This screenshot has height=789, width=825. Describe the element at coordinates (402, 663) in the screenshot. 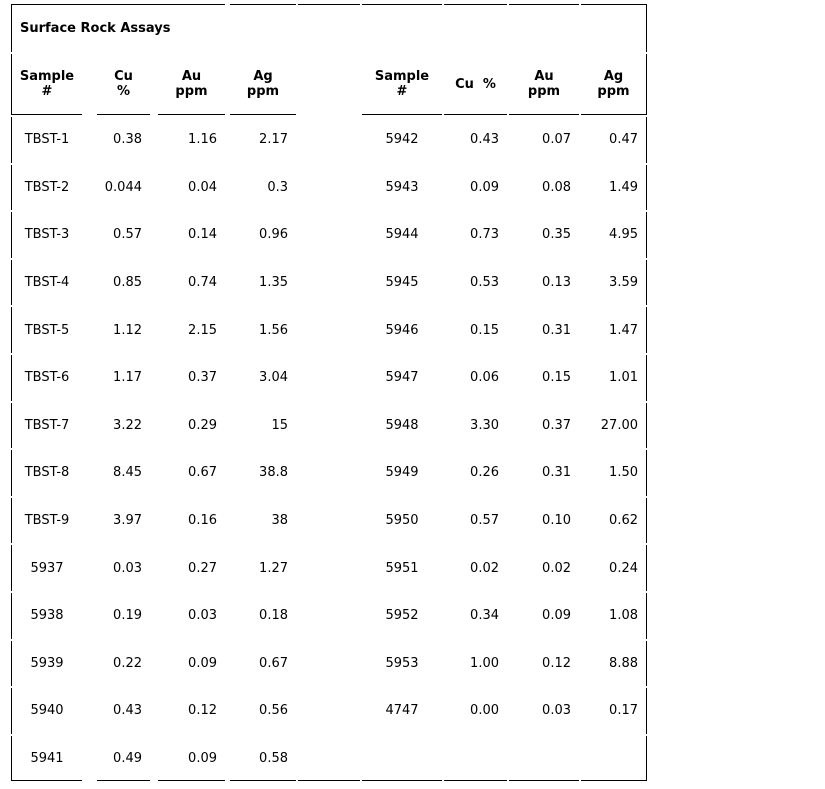

I see `cell-sample-right: 5953` at that location.